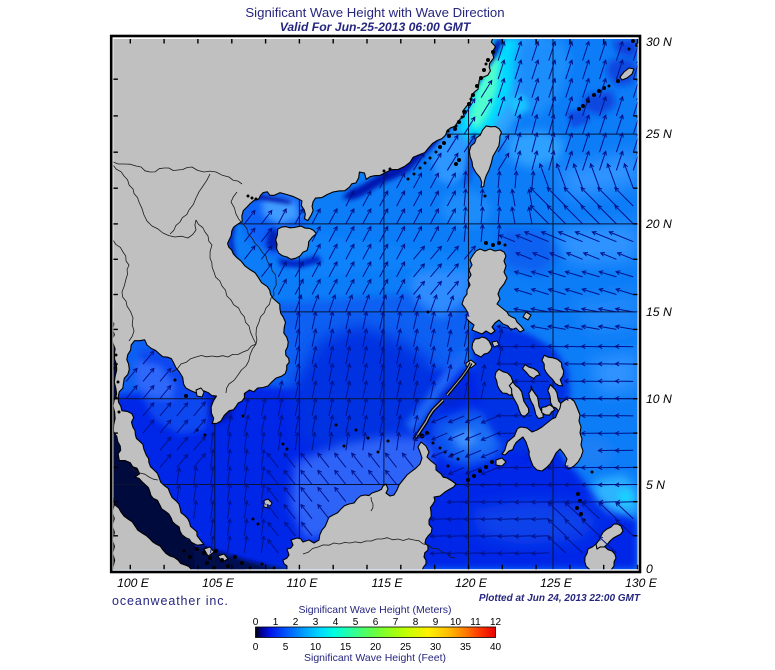  What do you see at coordinates (496, 622) in the screenshot?
I see `svg-text: 12` at bounding box center [496, 622].